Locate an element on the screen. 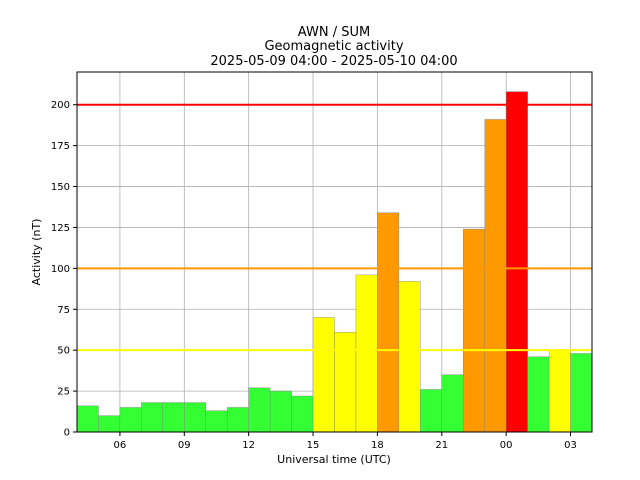 This screenshot has width=640, height=480. y-axis-ticks: 0 25 50 75 100 125 150 175 200 is located at coordinates (64, 269).